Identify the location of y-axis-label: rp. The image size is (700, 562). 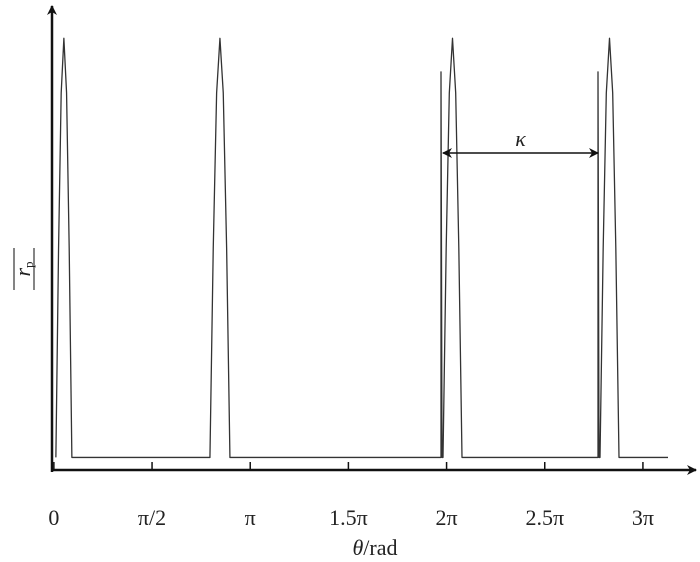
(23, 269).